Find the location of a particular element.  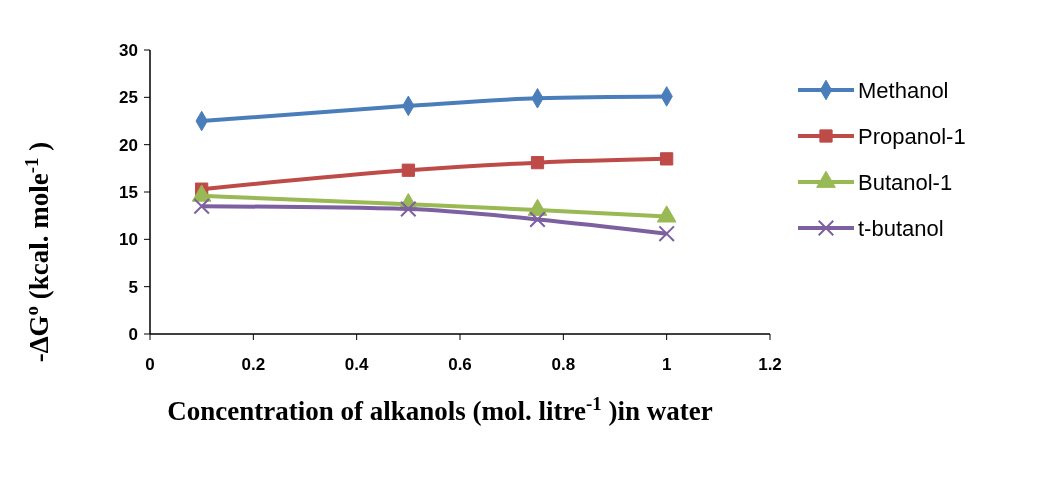

x-tick-label: 1 is located at coordinates (666, 364).